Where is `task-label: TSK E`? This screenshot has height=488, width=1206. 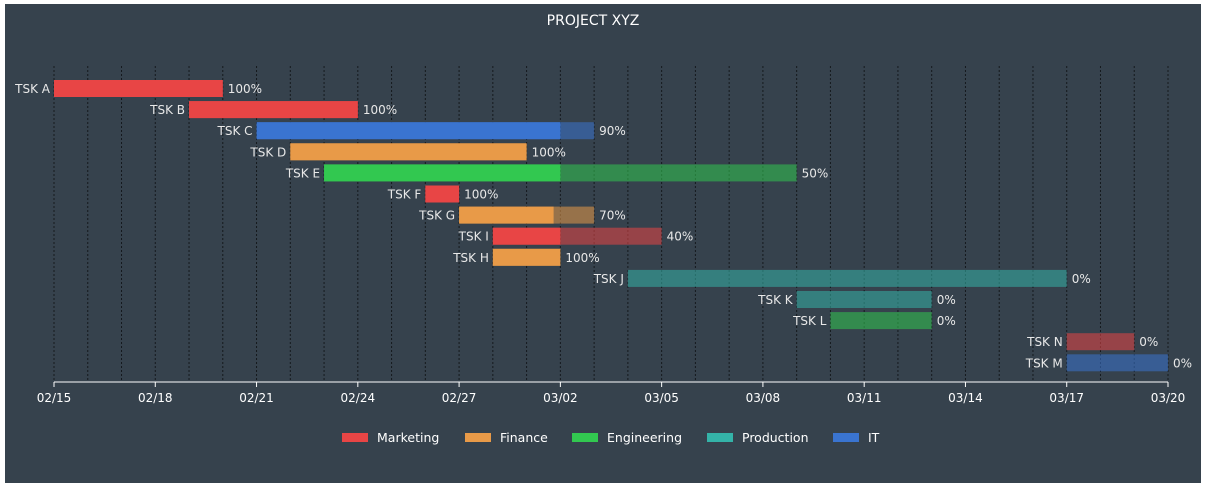 task-label: TSK E is located at coordinates (302, 173).